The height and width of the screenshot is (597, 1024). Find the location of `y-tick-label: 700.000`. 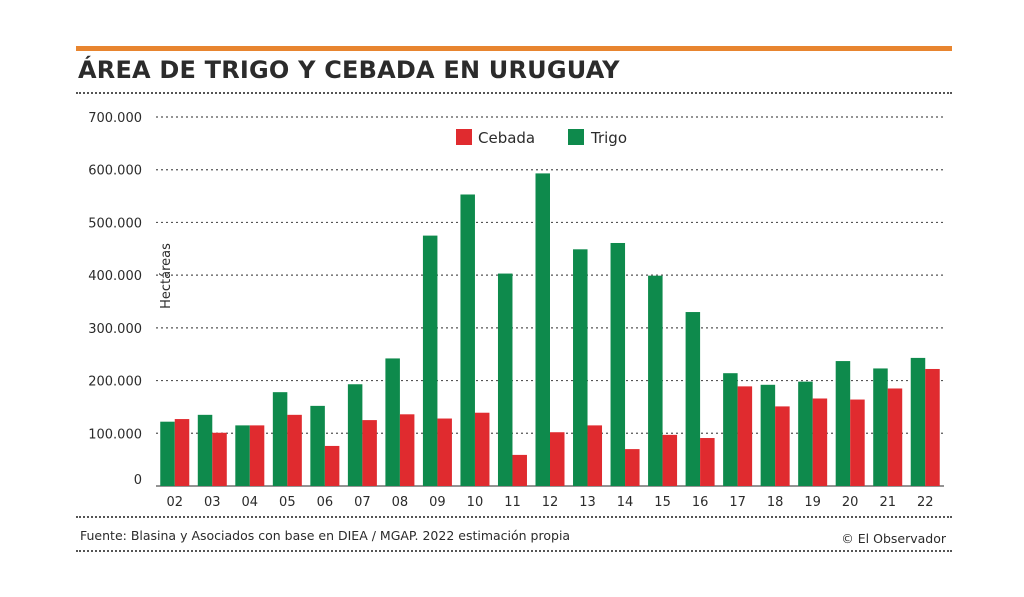

y-tick-label: 700.000 is located at coordinates (115, 118).